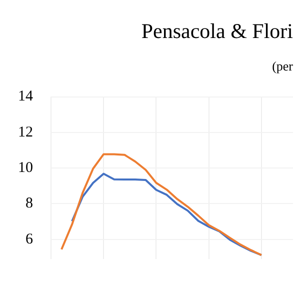 The image size is (298, 286). What do you see at coordinates (25, 168) in the screenshot?
I see `y-tick-label: 10` at bounding box center [25, 168].